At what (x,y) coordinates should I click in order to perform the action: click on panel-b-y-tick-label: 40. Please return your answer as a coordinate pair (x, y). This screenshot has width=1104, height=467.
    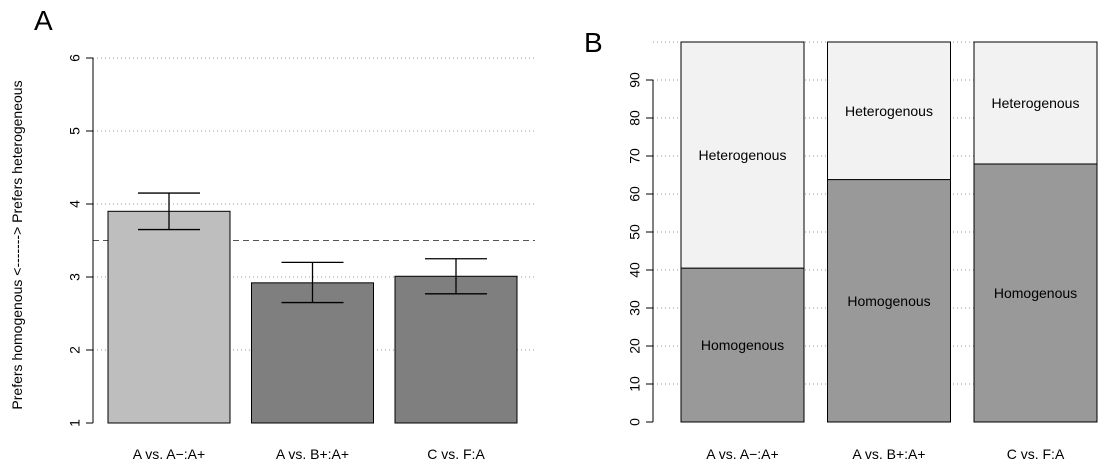
    Looking at the image, I should click on (635, 270).